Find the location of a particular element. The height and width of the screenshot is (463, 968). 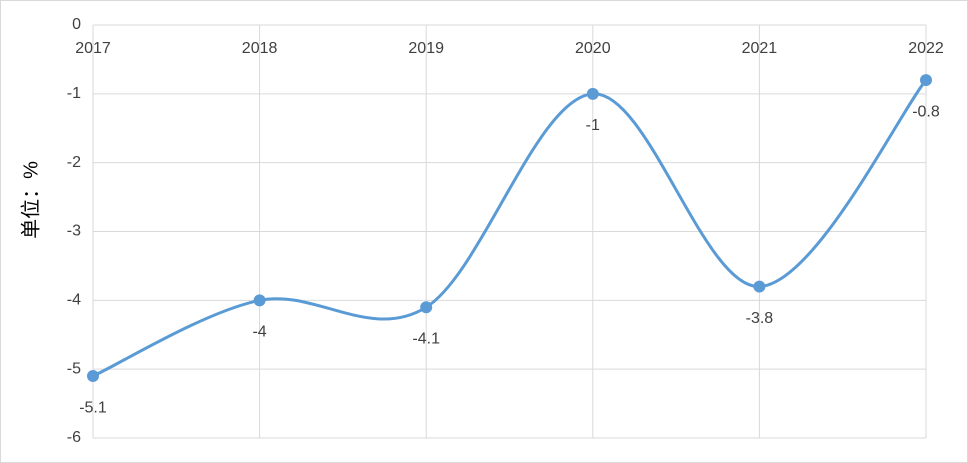

y-tick-label: -5 is located at coordinates (74, 368).